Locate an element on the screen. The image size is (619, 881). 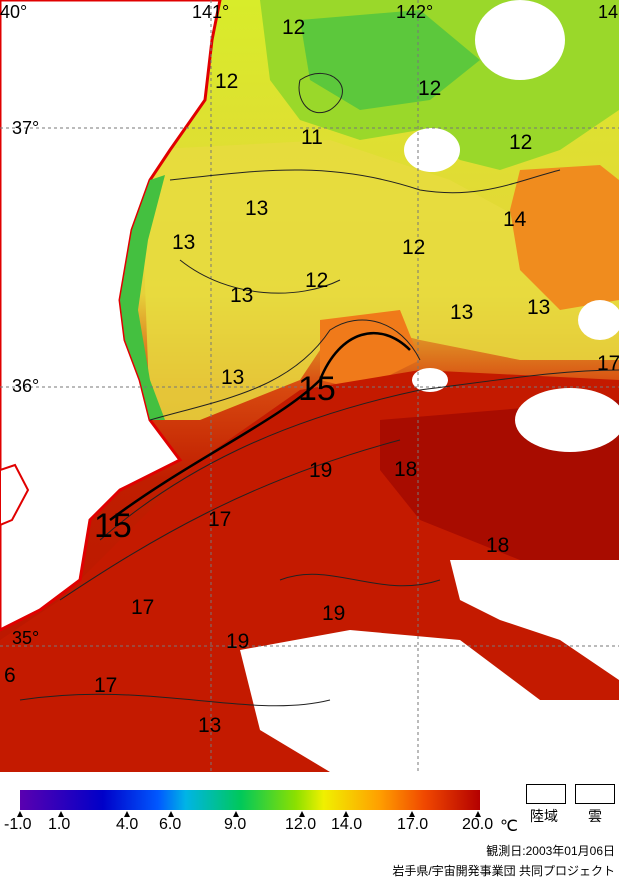
lon-label-143: 14 is located at coordinates (608, 12).